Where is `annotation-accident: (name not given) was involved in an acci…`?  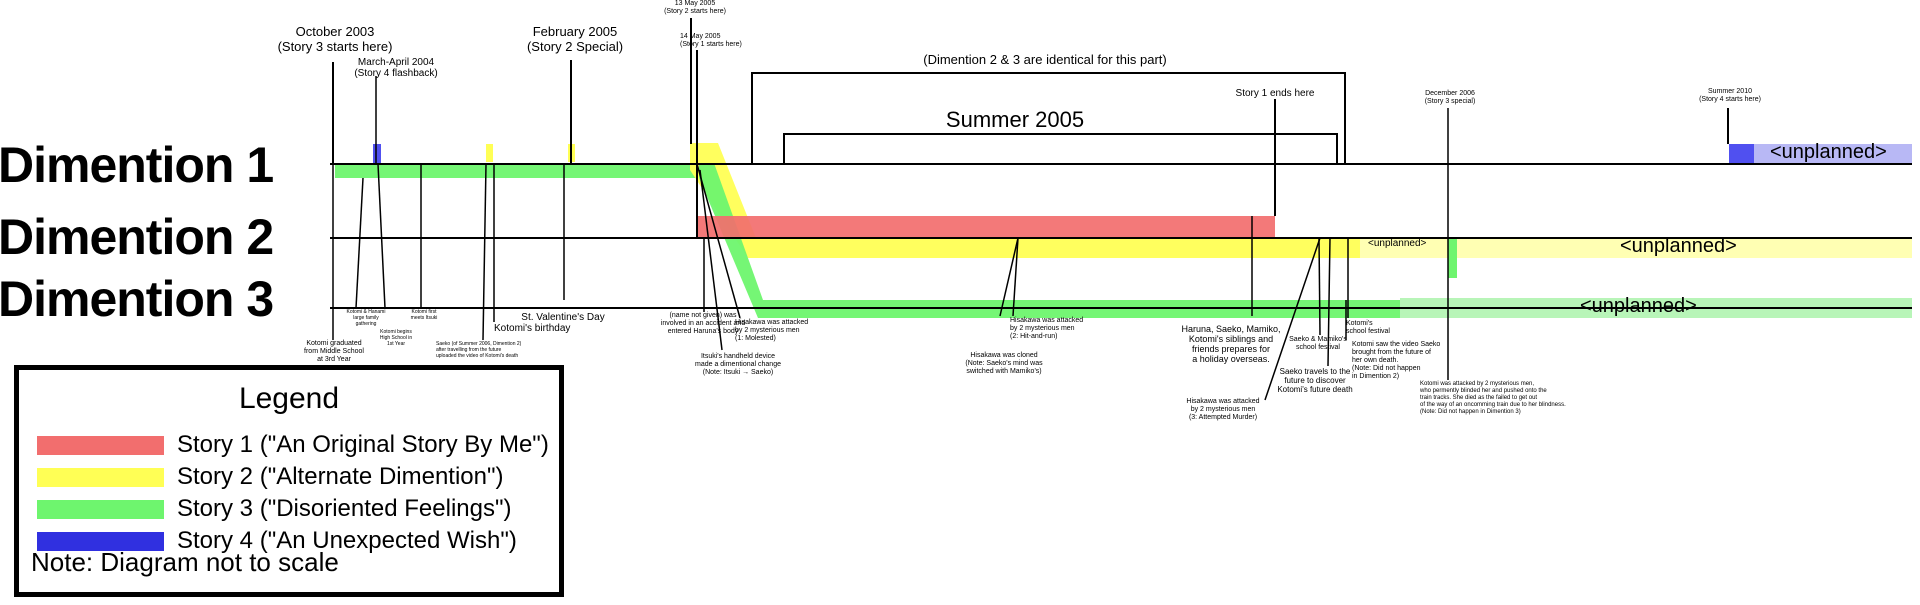 annotation-accident: (name not given) was involved in an acci… is located at coordinates (703, 323).